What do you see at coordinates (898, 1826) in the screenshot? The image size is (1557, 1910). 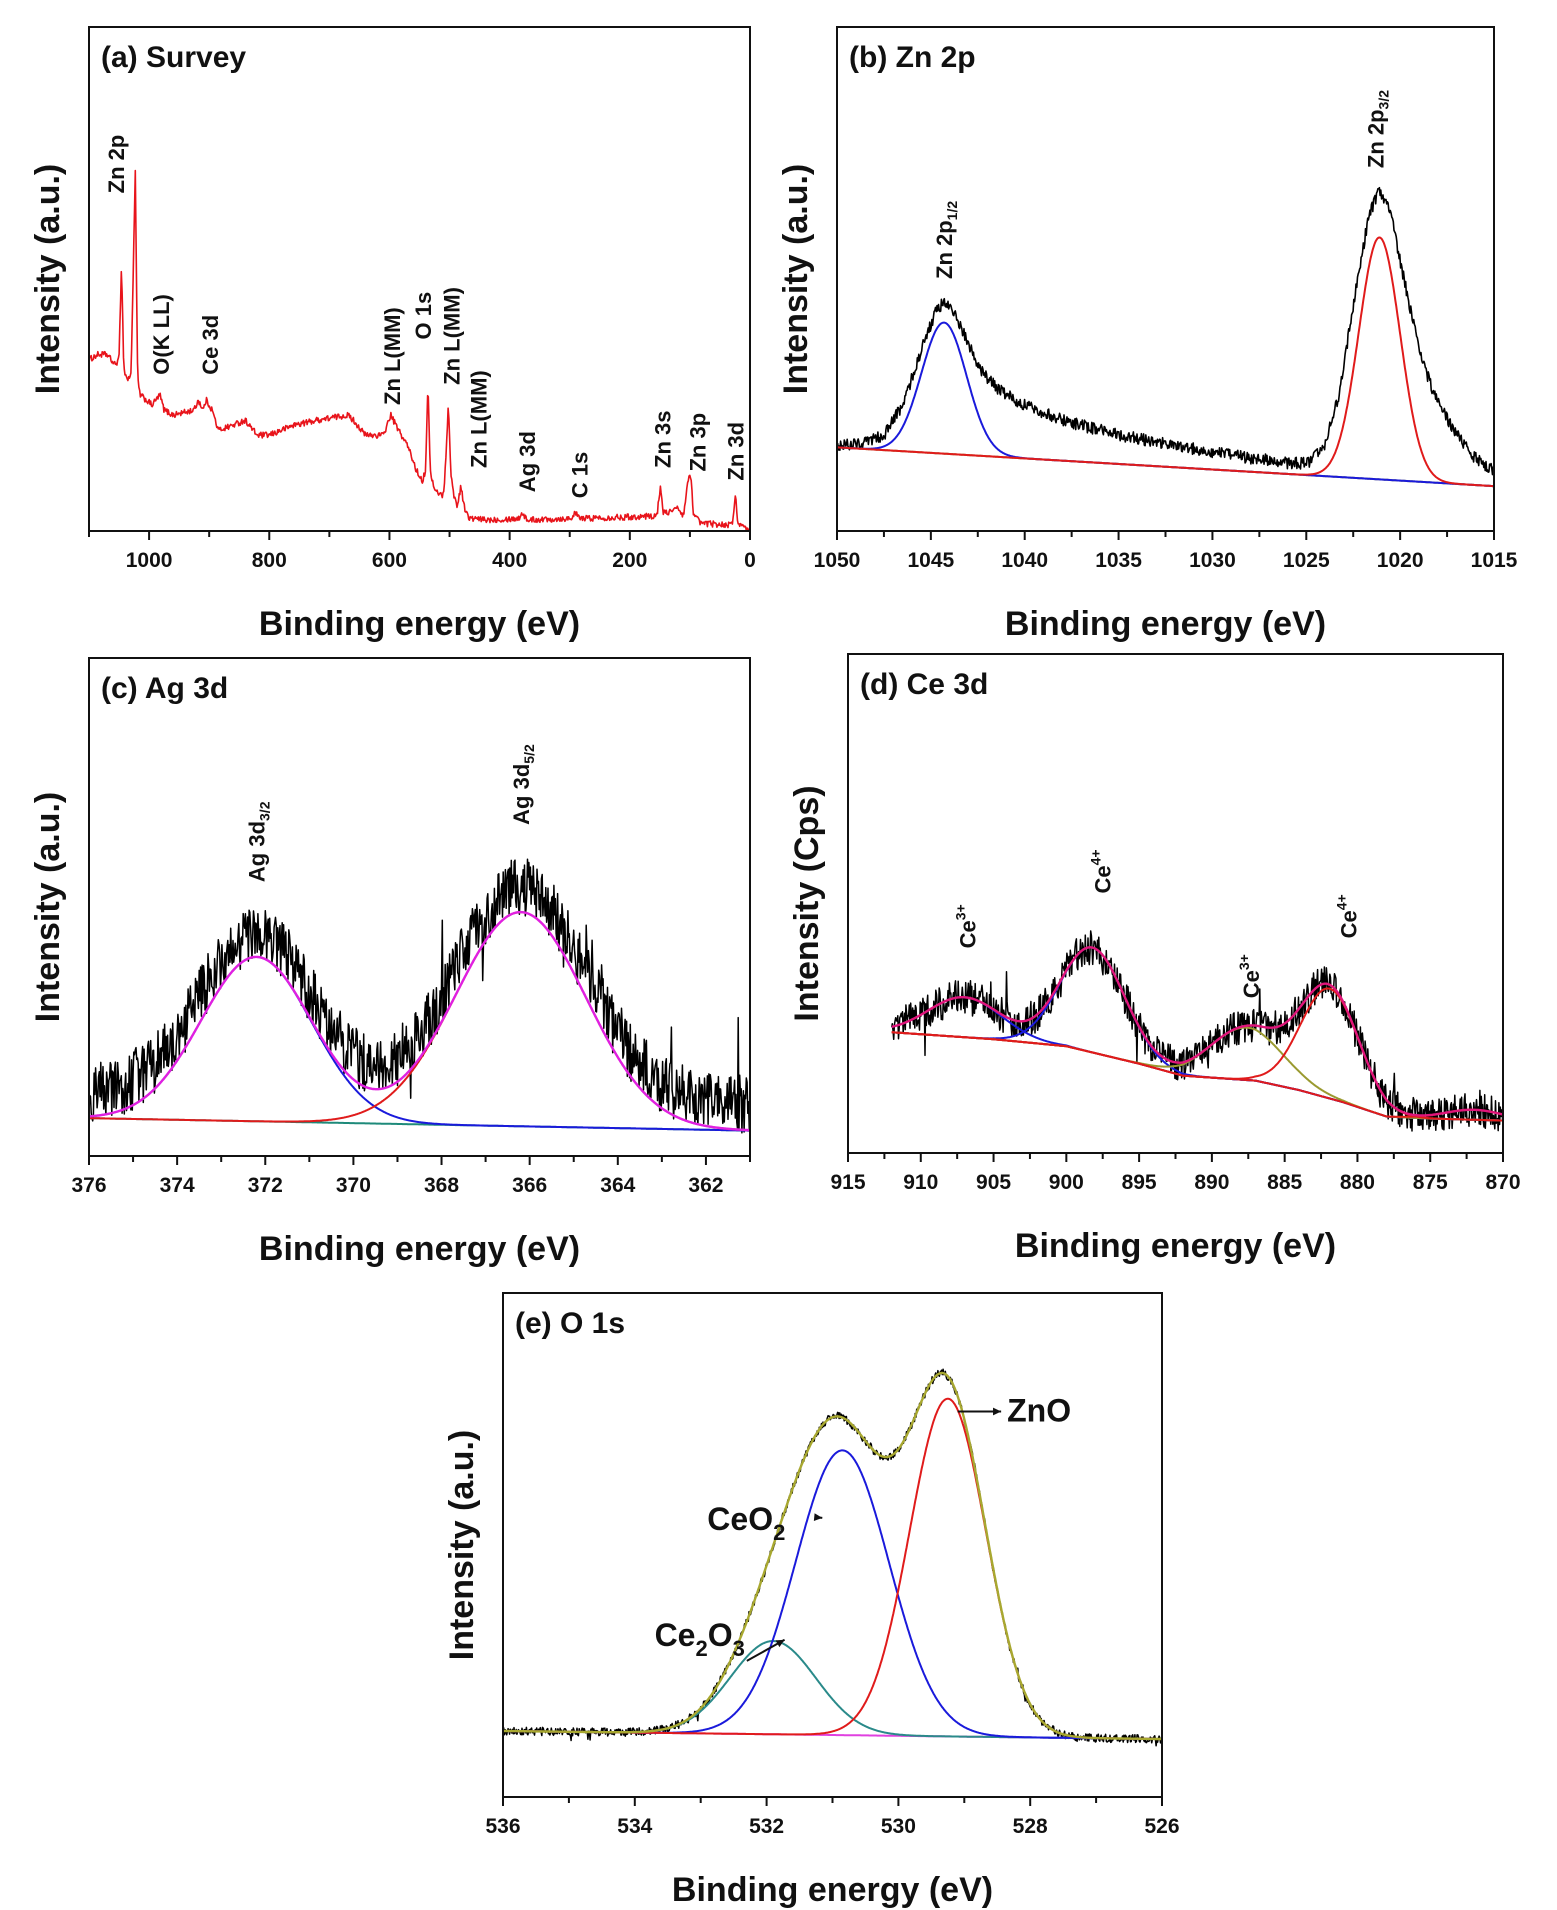 I see `x-tick-label: 530` at bounding box center [898, 1826].